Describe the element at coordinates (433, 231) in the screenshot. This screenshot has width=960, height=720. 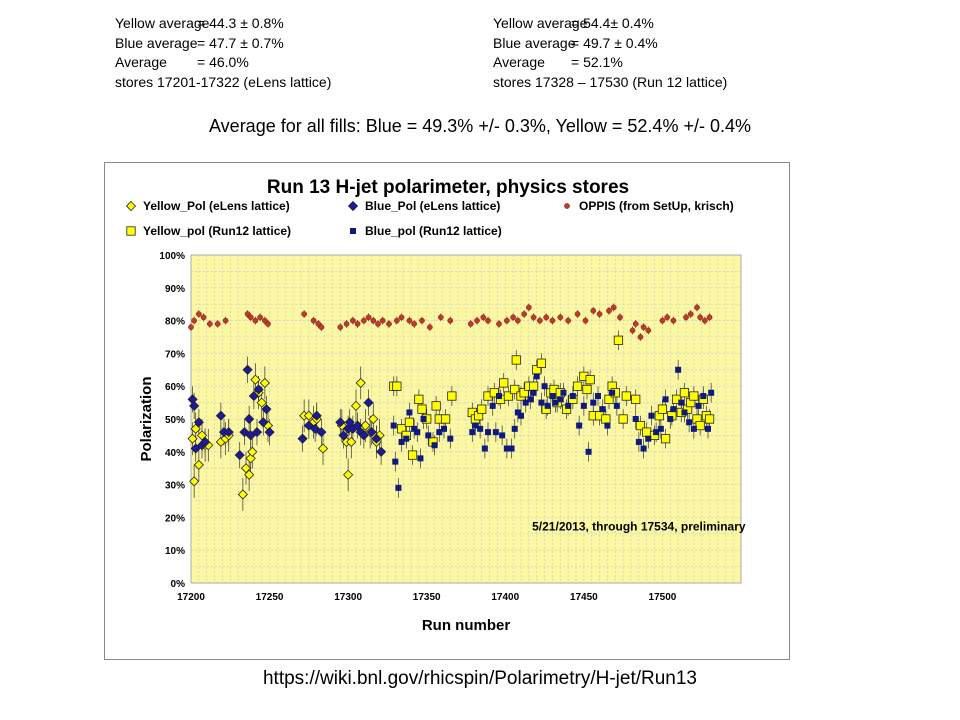
I see `legend-label: Blue_pol (Run12 lattice)` at that location.